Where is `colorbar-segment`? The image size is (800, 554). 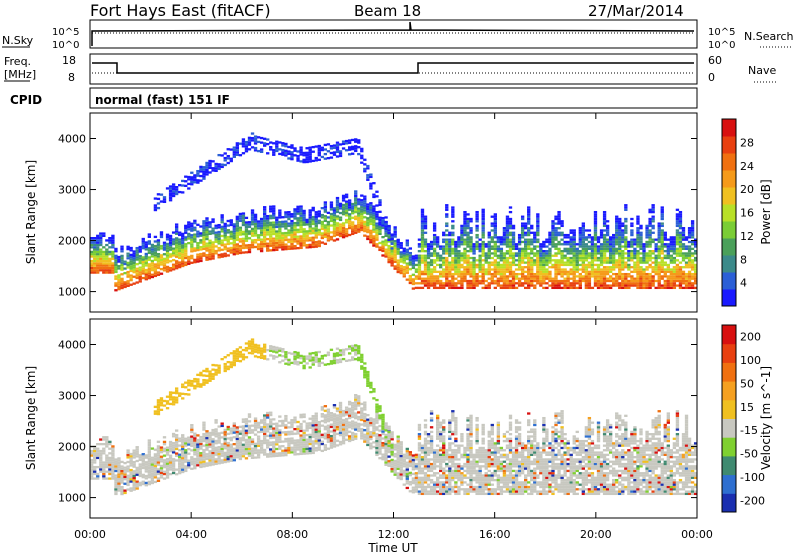 colorbar-segment is located at coordinates (729, 179).